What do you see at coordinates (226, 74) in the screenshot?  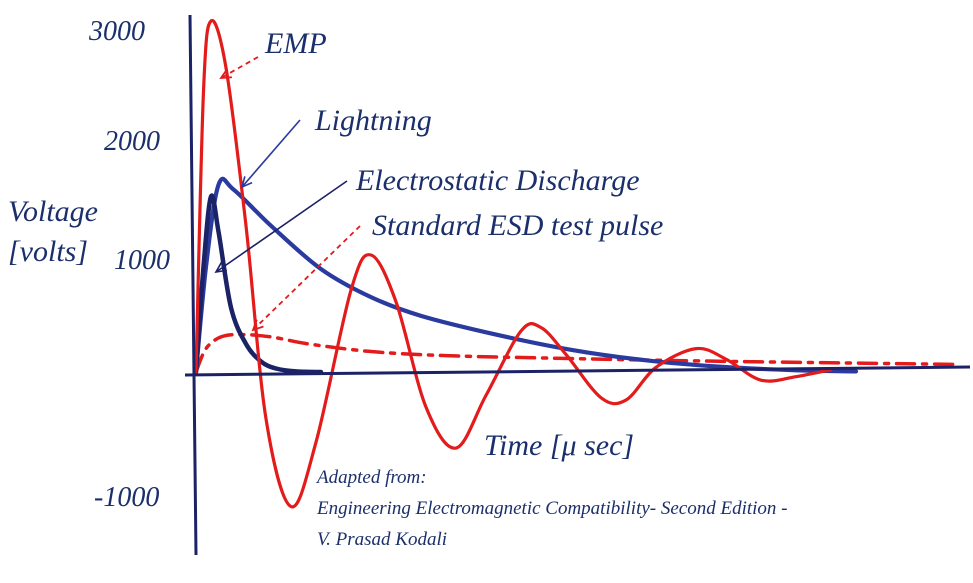 I see `pointer-arrowhead-emp` at bounding box center [226, 74].